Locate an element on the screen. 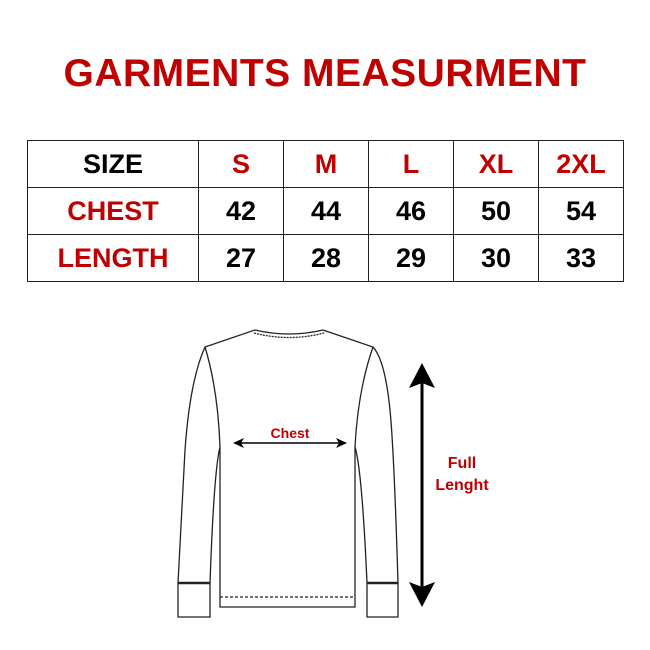 This screenshot has height=650, width=650. table-row-length: LENGTH 27 28 29 30 33 is located at coordinates (325, 258).